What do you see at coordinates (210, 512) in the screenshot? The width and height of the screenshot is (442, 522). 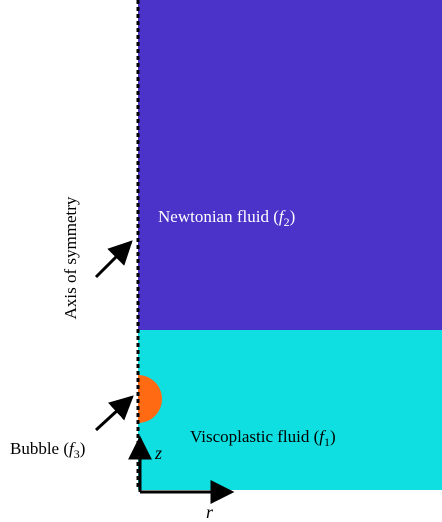 I see `r-axis-label: r` at bounding box center [210, 512].